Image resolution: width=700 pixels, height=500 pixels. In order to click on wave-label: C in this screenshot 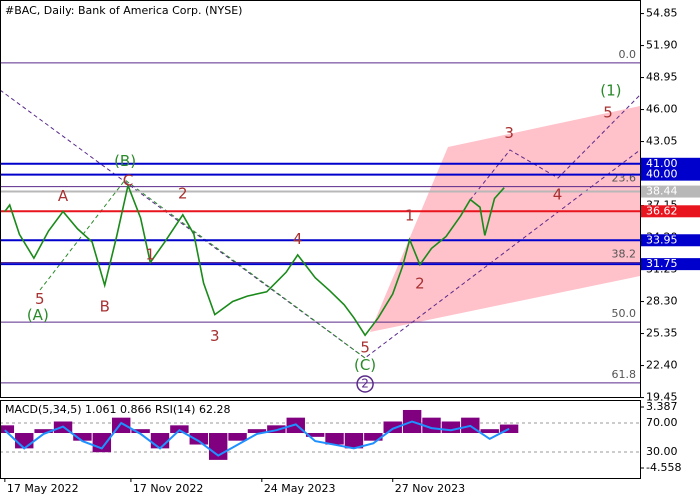, I will do `click(128, 181)`.